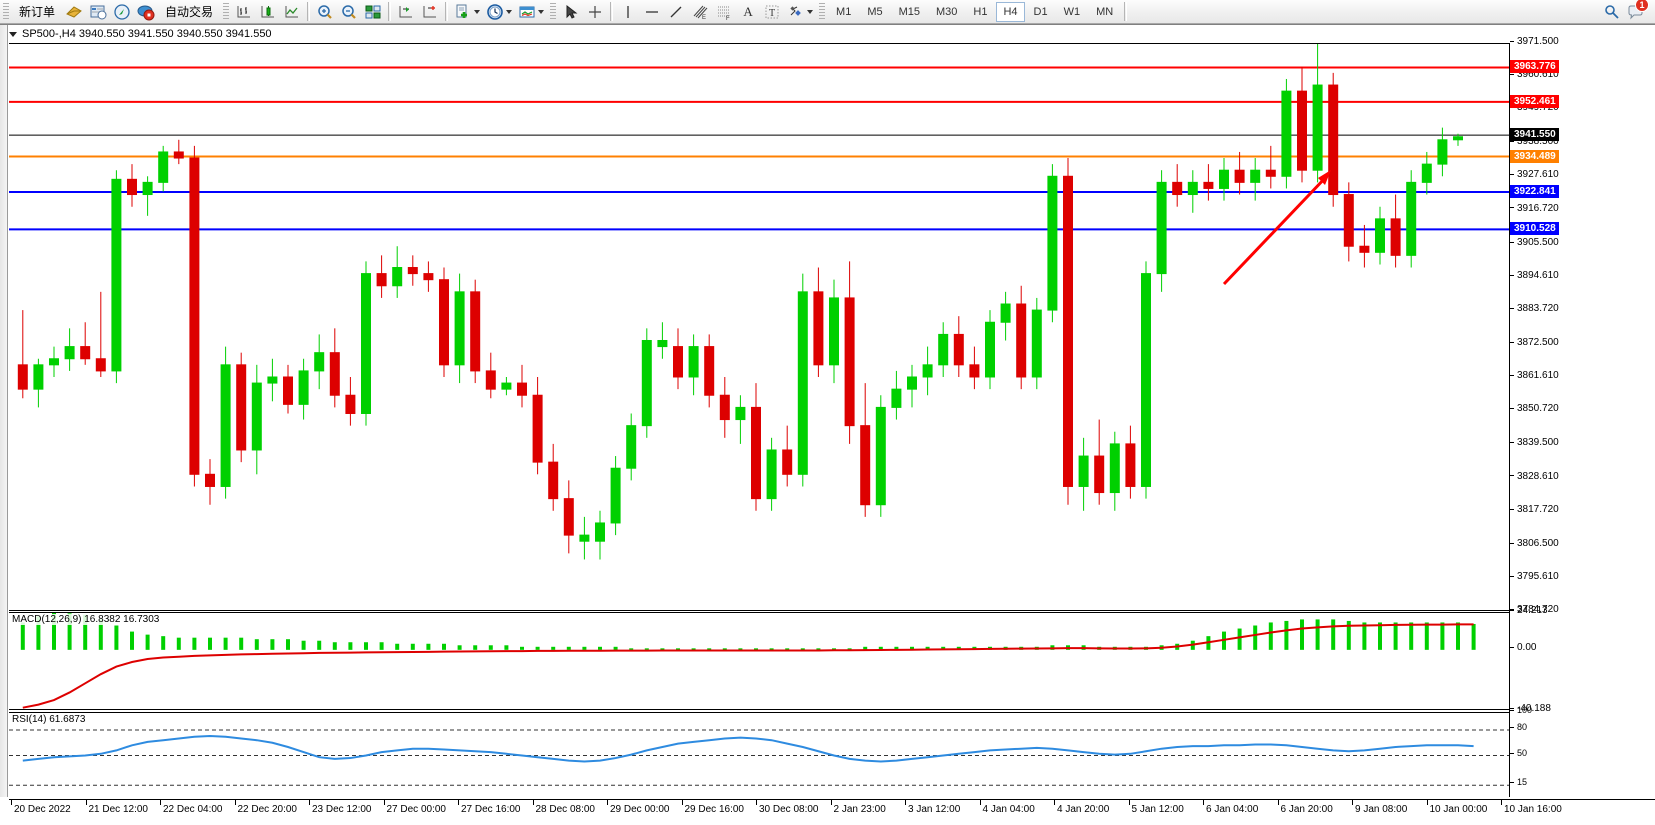 The image size is (1655, 825). I want to click on crosshair-icon, so click(595, 12).